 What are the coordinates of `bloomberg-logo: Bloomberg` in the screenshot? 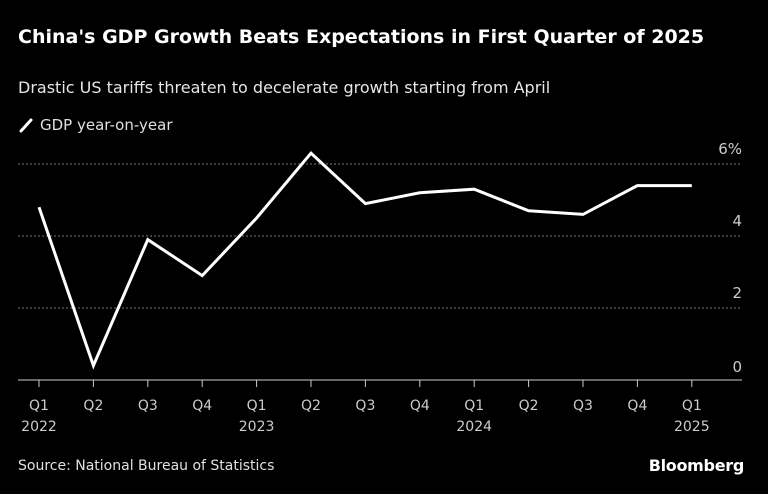 It's located at (696, 465).